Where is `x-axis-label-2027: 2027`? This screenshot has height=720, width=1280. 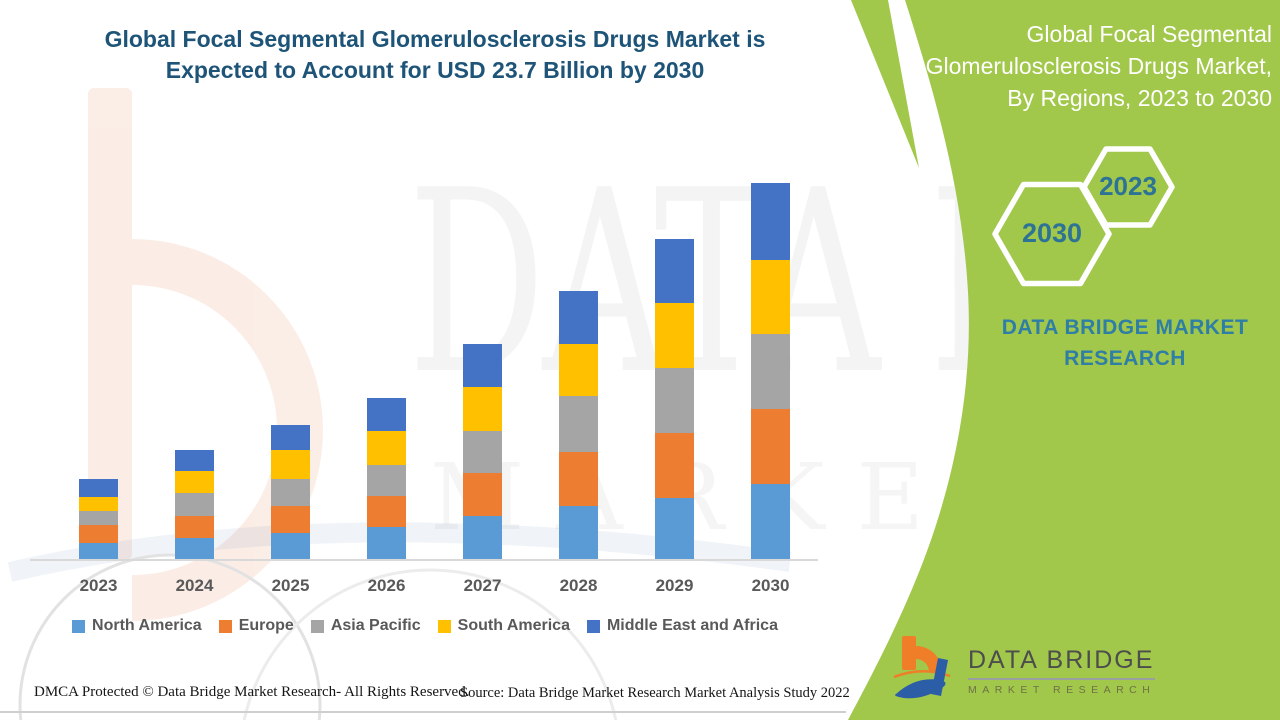 x-axis-label-2027: 2027 is located at coordinates (482, 585).